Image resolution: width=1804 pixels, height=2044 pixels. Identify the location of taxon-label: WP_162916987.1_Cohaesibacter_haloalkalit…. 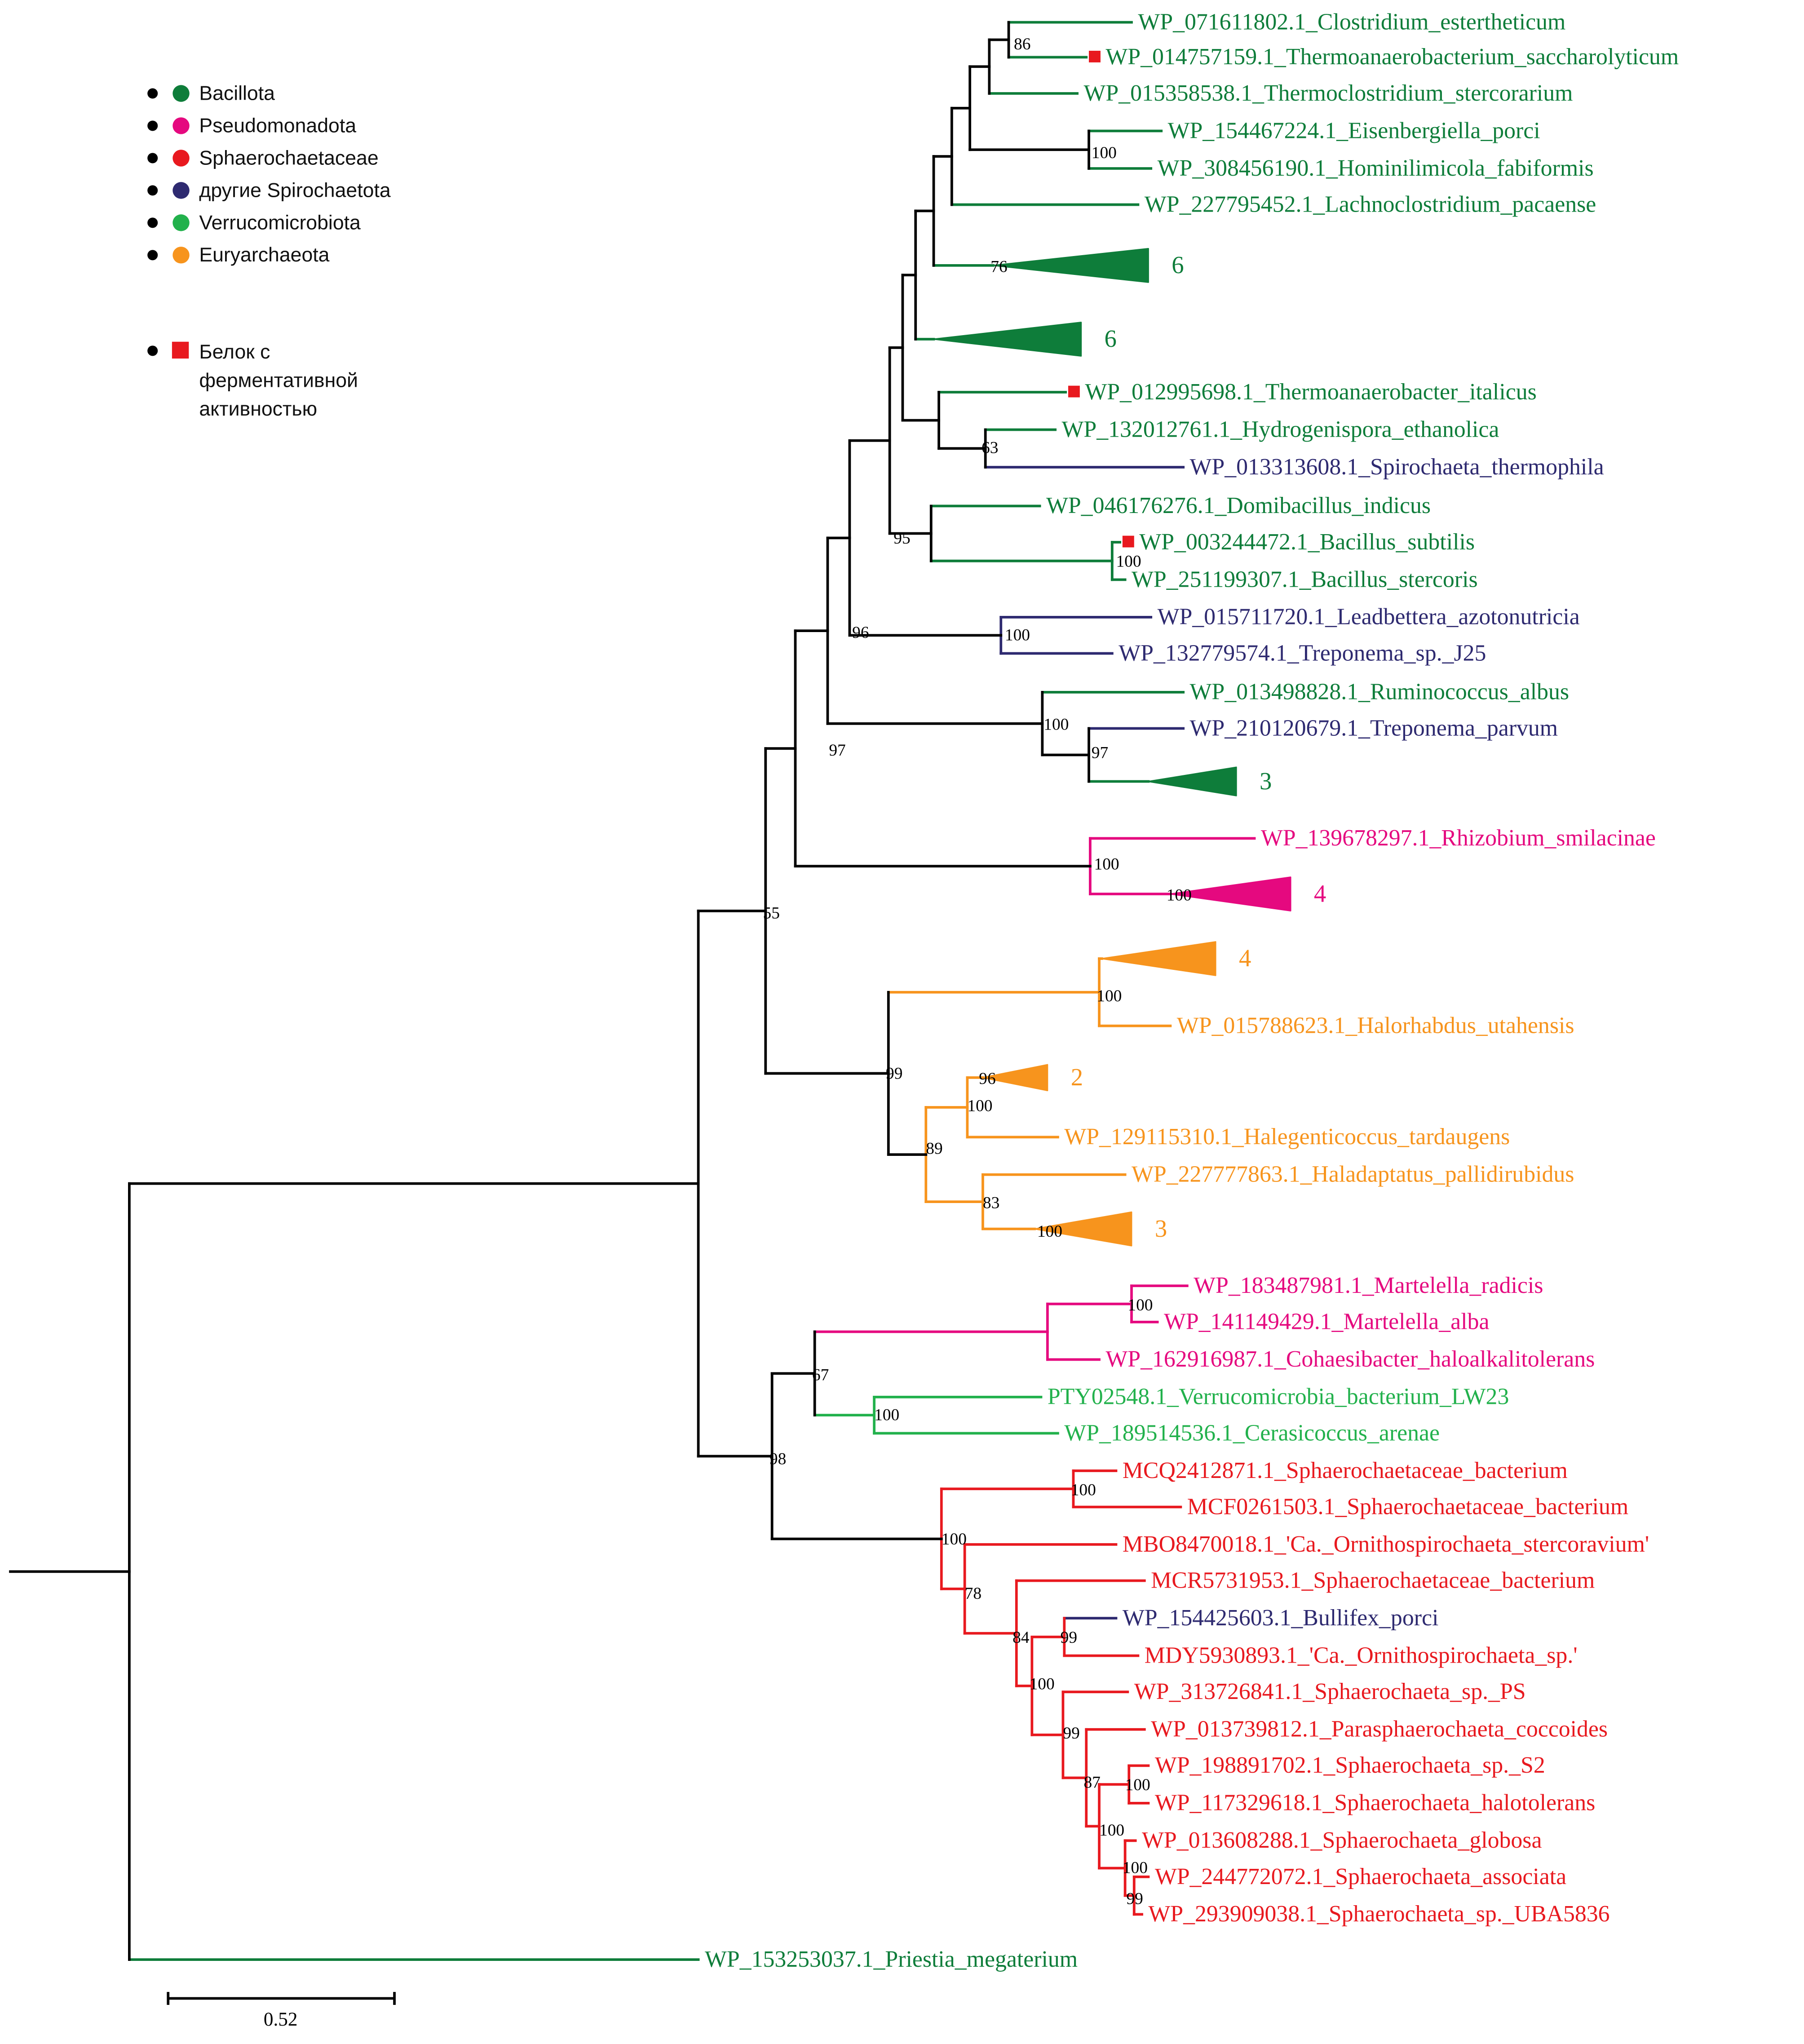
(1350, 1359).